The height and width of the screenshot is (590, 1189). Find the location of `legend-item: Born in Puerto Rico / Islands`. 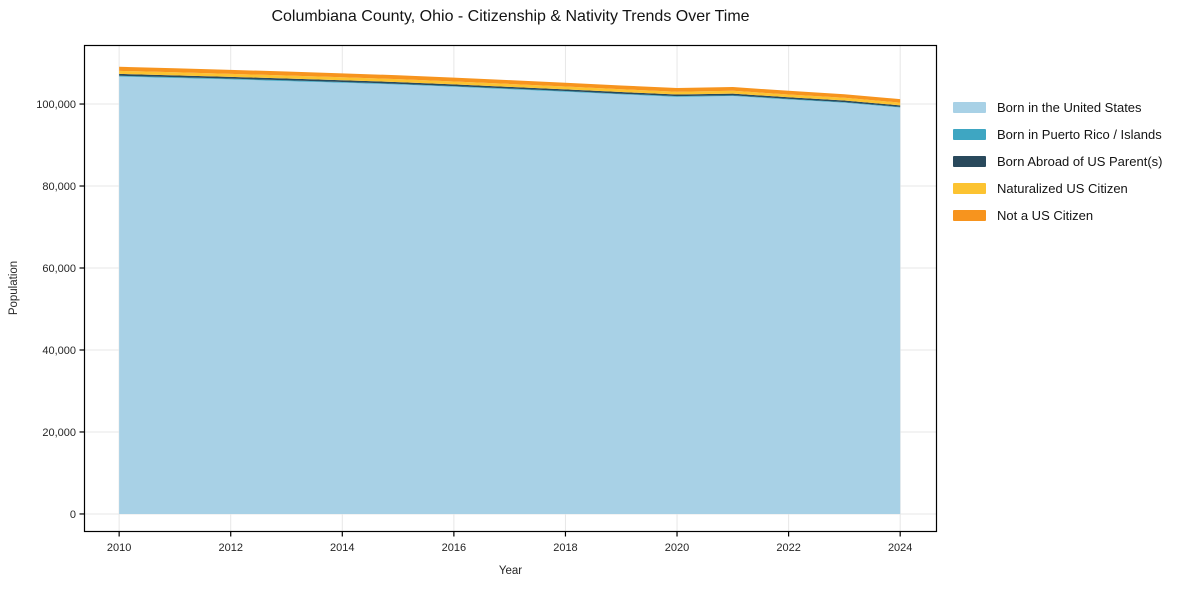

legend-item: Born in Puerto Rico / Islands is located at coordinates (1057, 134).